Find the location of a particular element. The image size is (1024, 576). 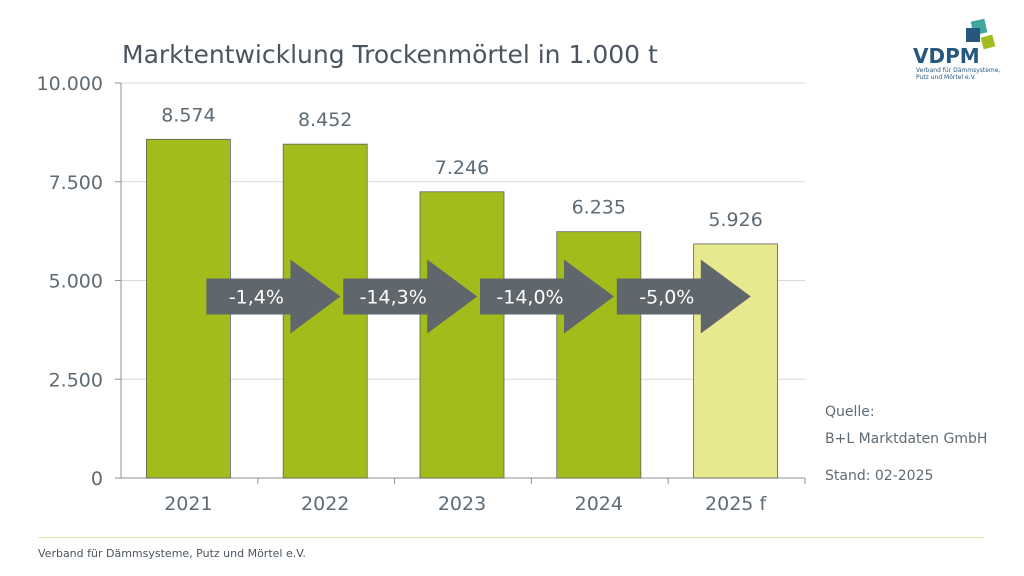

data-label: 8.452 is located at coordinates (325, 120).